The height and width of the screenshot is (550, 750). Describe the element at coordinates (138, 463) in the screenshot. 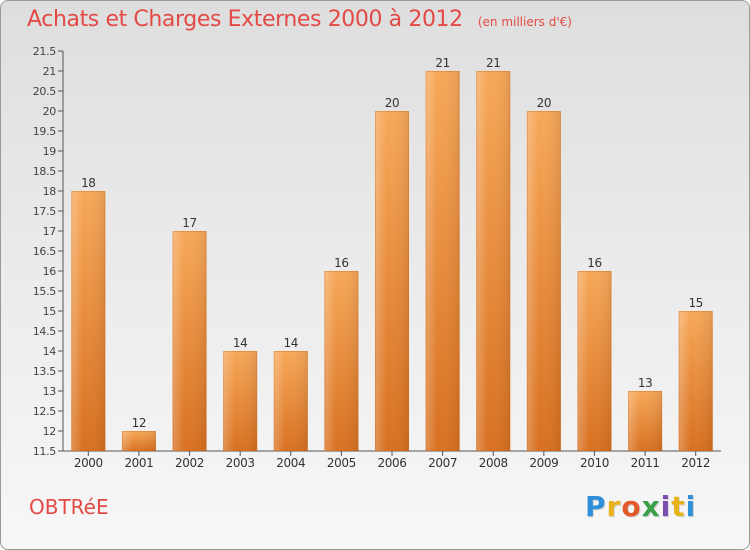

I see `x-tick-label: 2001` at that location.